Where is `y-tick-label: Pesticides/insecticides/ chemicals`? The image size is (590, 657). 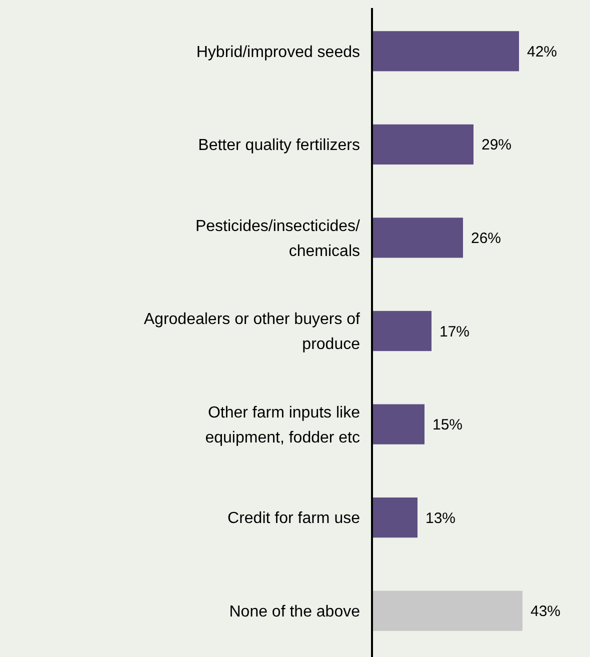
y-tick-label: Pesticides/insecticides/ chemicals is located at coordinates (278, 239).